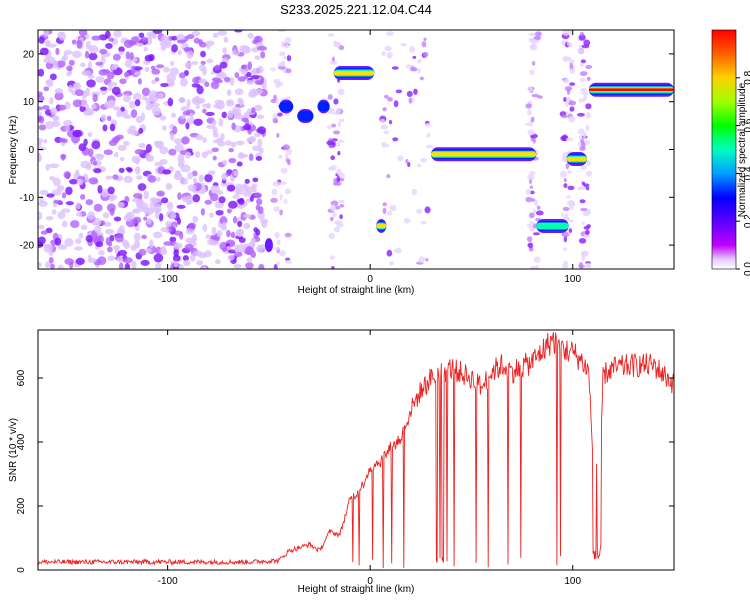 This screenshot has height=600, width=750. What do you see at coordinates (370, 581) in the screenshot?
I see `x-tick-label: 0` at bounding box center [370, 581].